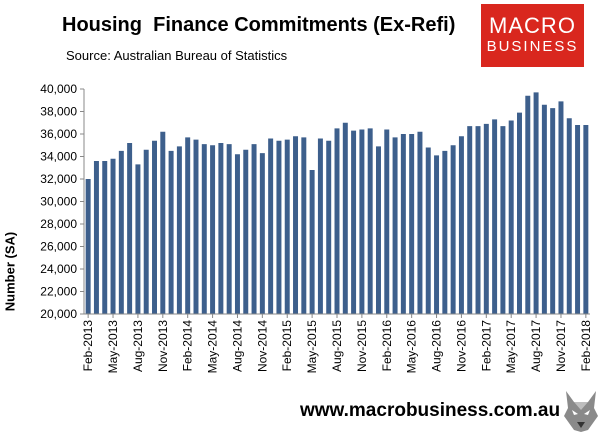 The image size is (607, 448). I want to click on bar-jun-2017, so click(519, 213).